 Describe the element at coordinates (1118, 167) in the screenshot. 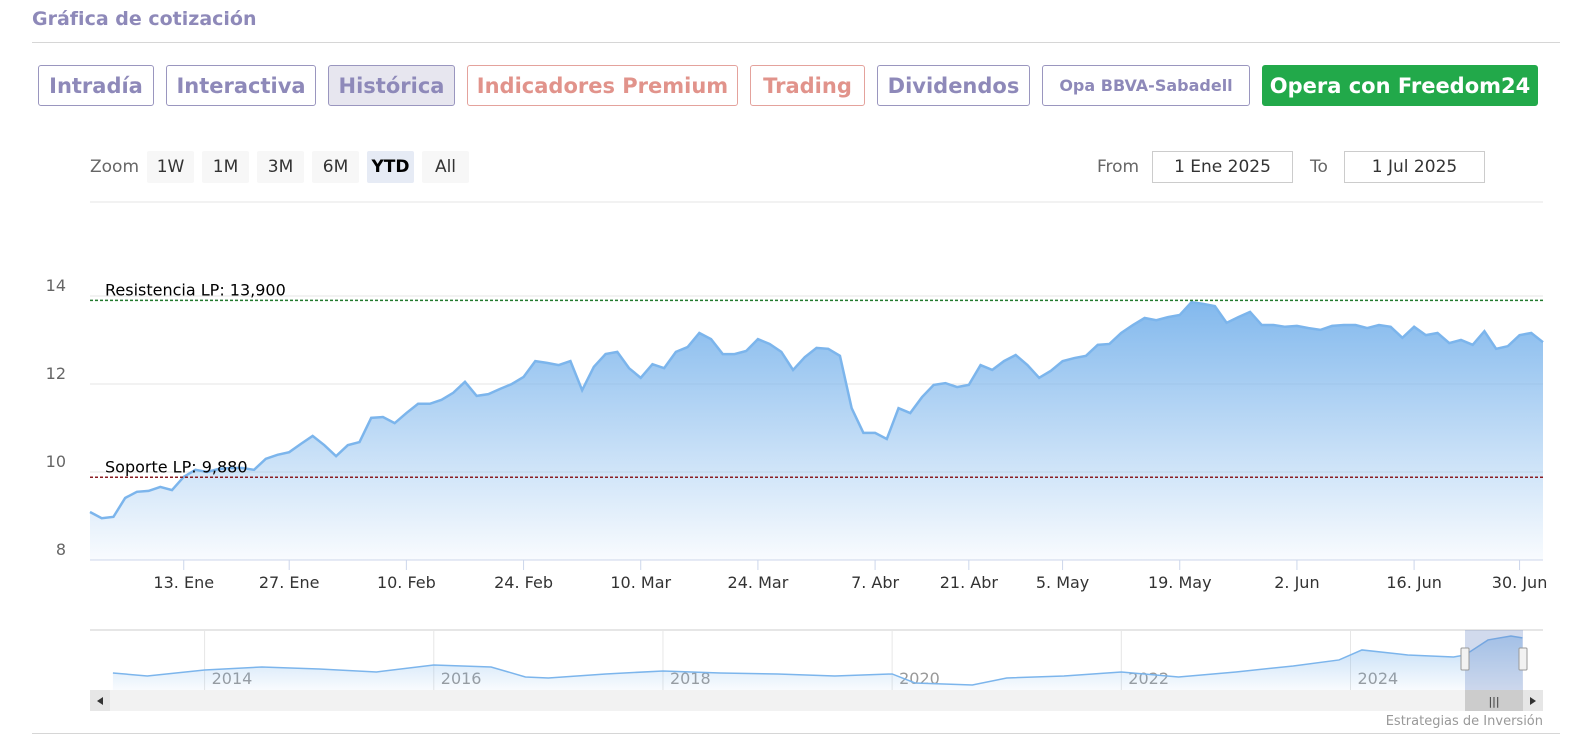

I see `from-label: From` at that location.